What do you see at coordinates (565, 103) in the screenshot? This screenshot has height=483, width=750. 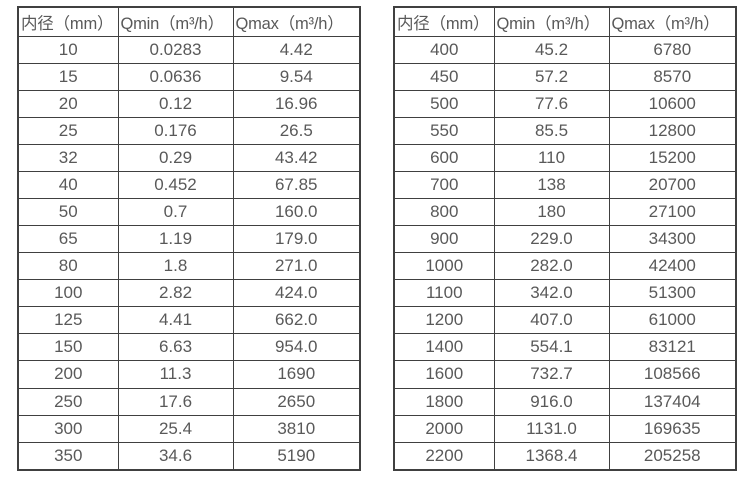 I see `table-row: 500 77.6 10600` at bounding box center [565, 103].